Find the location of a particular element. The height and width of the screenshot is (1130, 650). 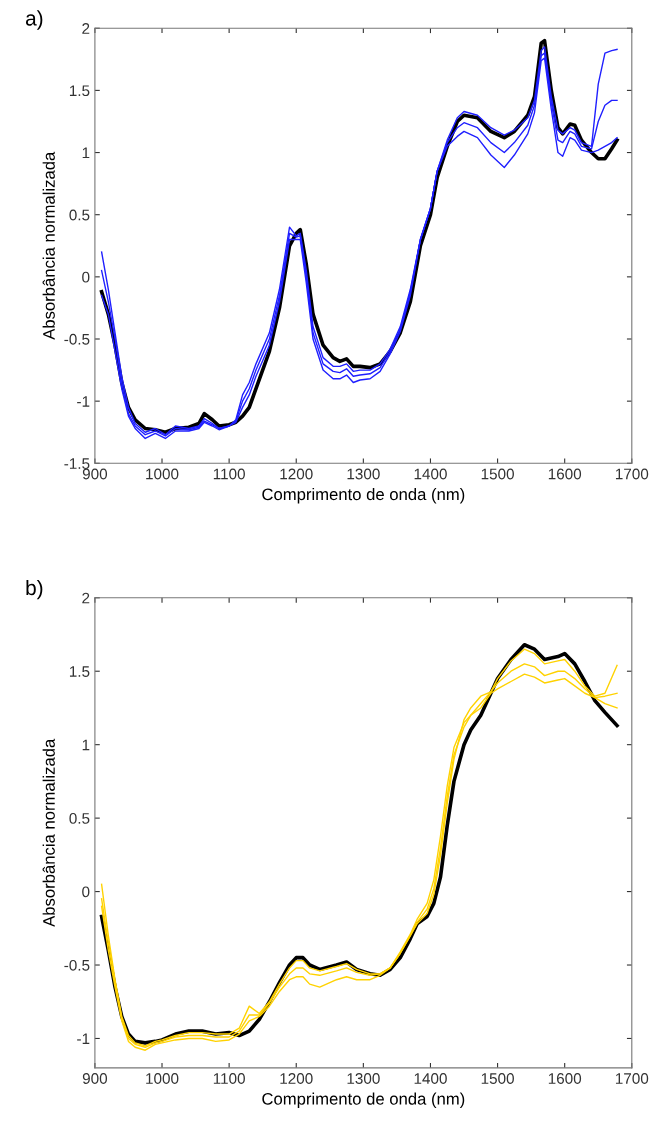

chart-title: b) is located at coordinates (34, 589).